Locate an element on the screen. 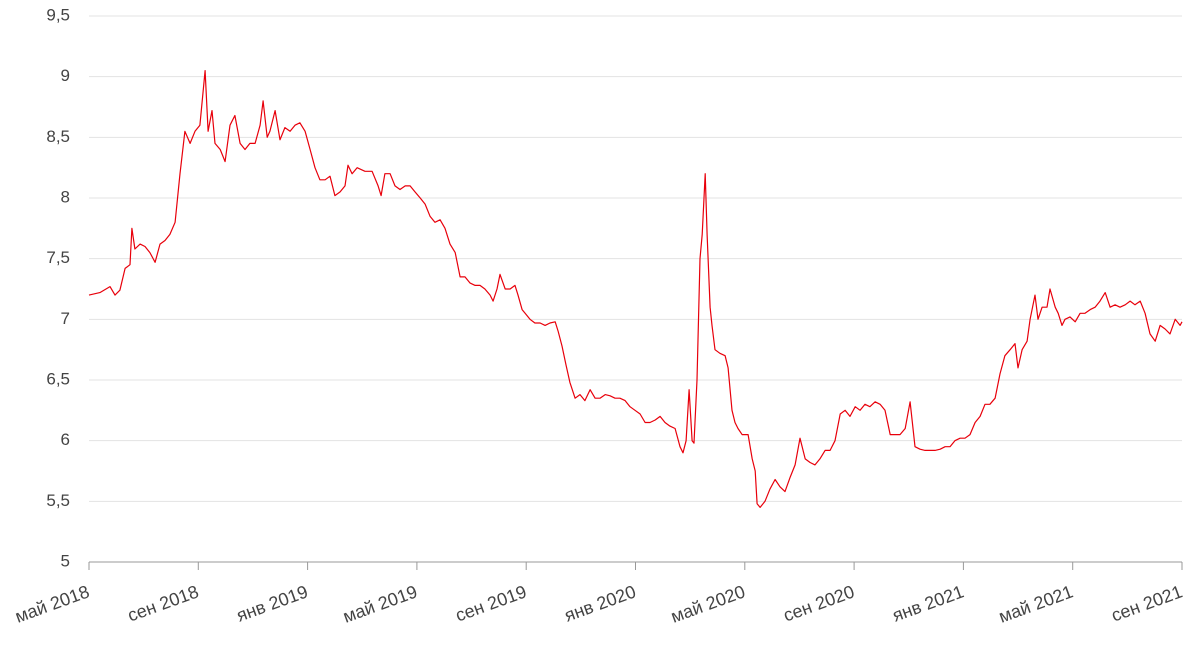 The width and height of the screenshot is (1200, 645). x-tick-label: сен 2020 is located at coordinates (819, 603).